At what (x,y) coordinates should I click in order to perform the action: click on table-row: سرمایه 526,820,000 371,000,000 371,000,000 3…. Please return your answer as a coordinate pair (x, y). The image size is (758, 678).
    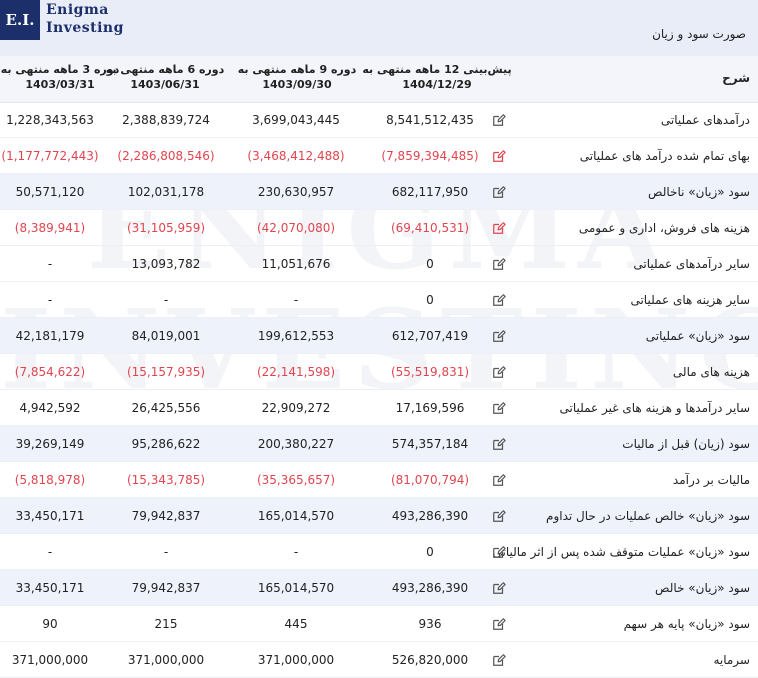
    Looking at the image, I should click on (379, 660).